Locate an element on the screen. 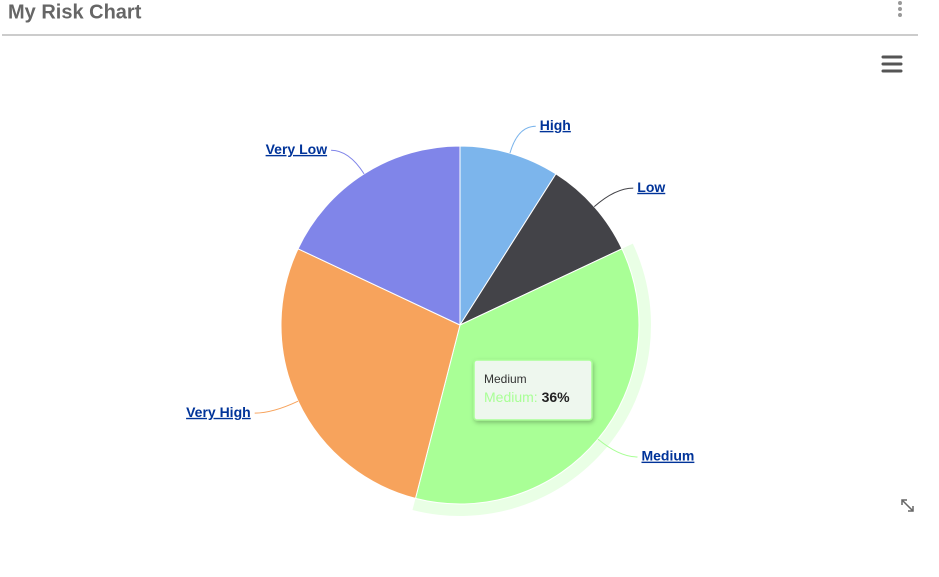 The width and height of the screenshot is (939, 577). slice-label: Very High is located at coordinates (218, 412).